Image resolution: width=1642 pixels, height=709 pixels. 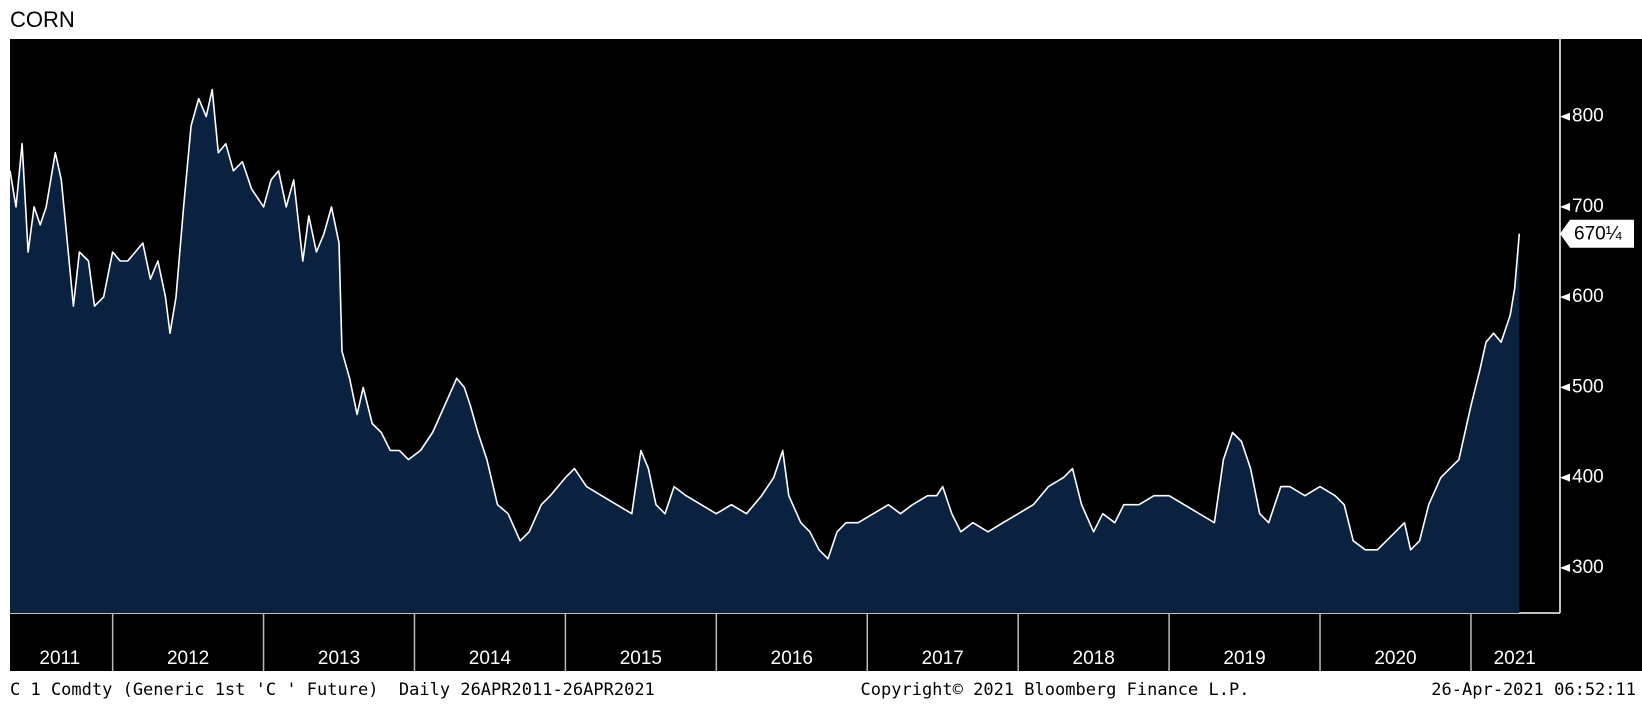 I want to click on x-tick-label: 2012, so click(x=188, y=658).